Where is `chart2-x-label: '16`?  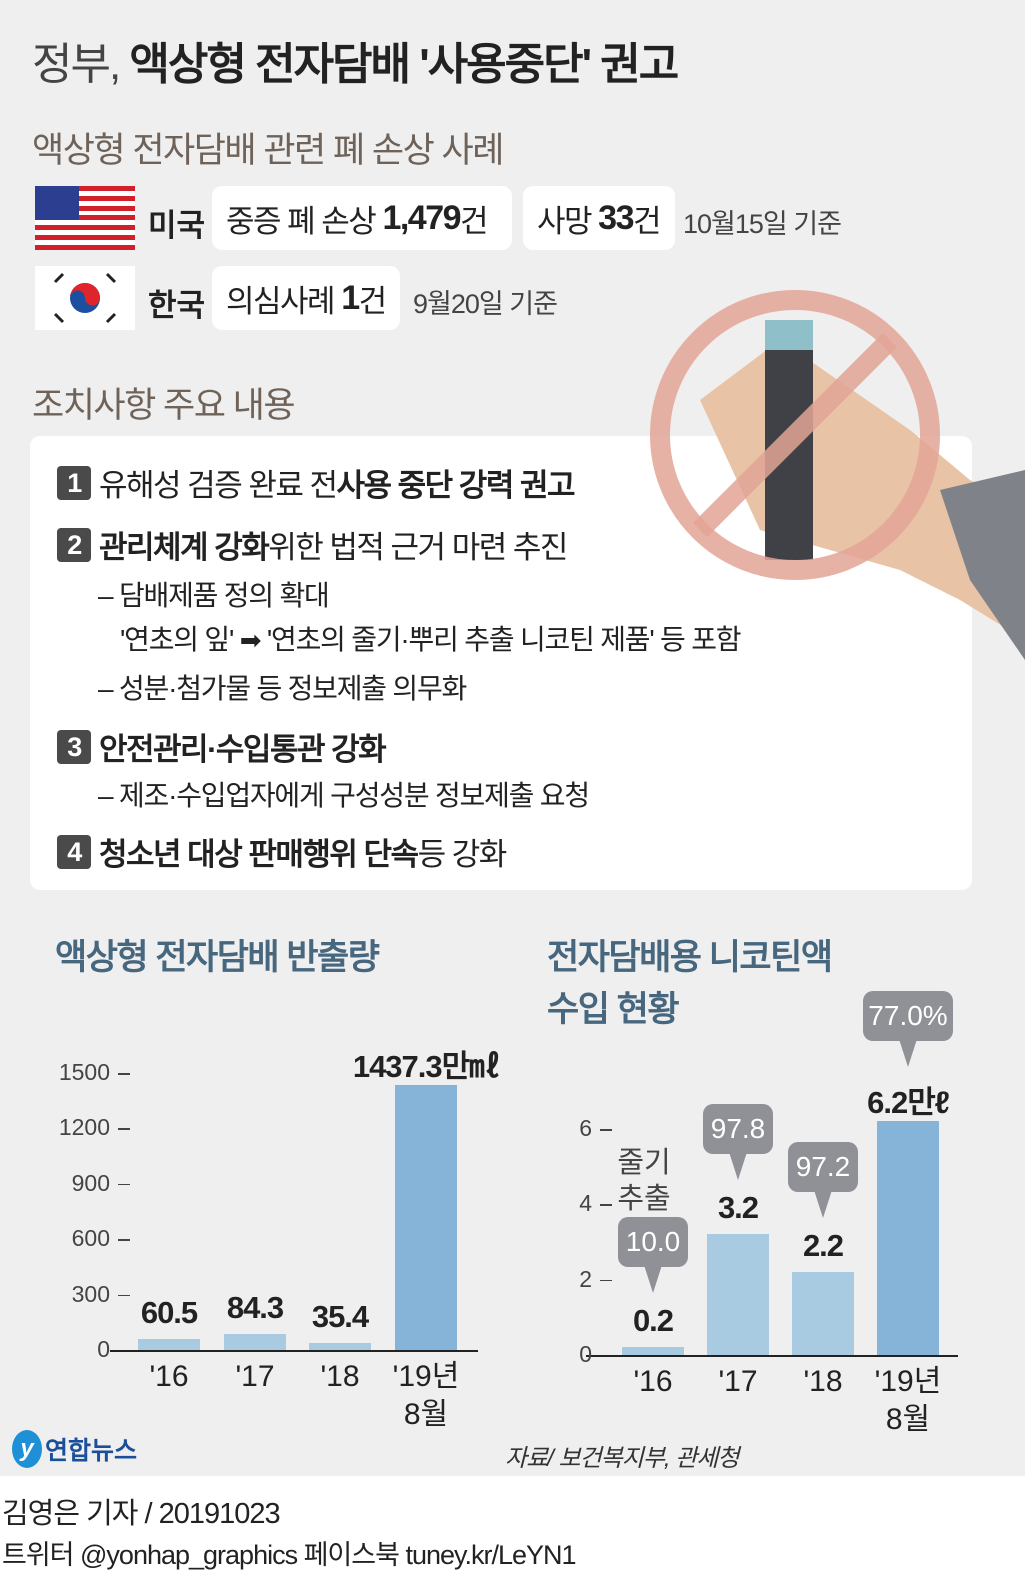 chart2-x-label: '16 is located at coordinates (653, 1381).